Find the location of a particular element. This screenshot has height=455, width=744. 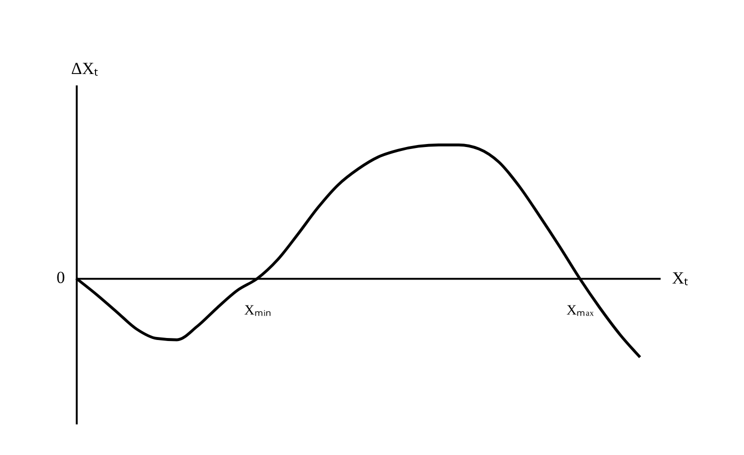

y-axis-title: ΔXₜ is located at coordinates (84, 68).